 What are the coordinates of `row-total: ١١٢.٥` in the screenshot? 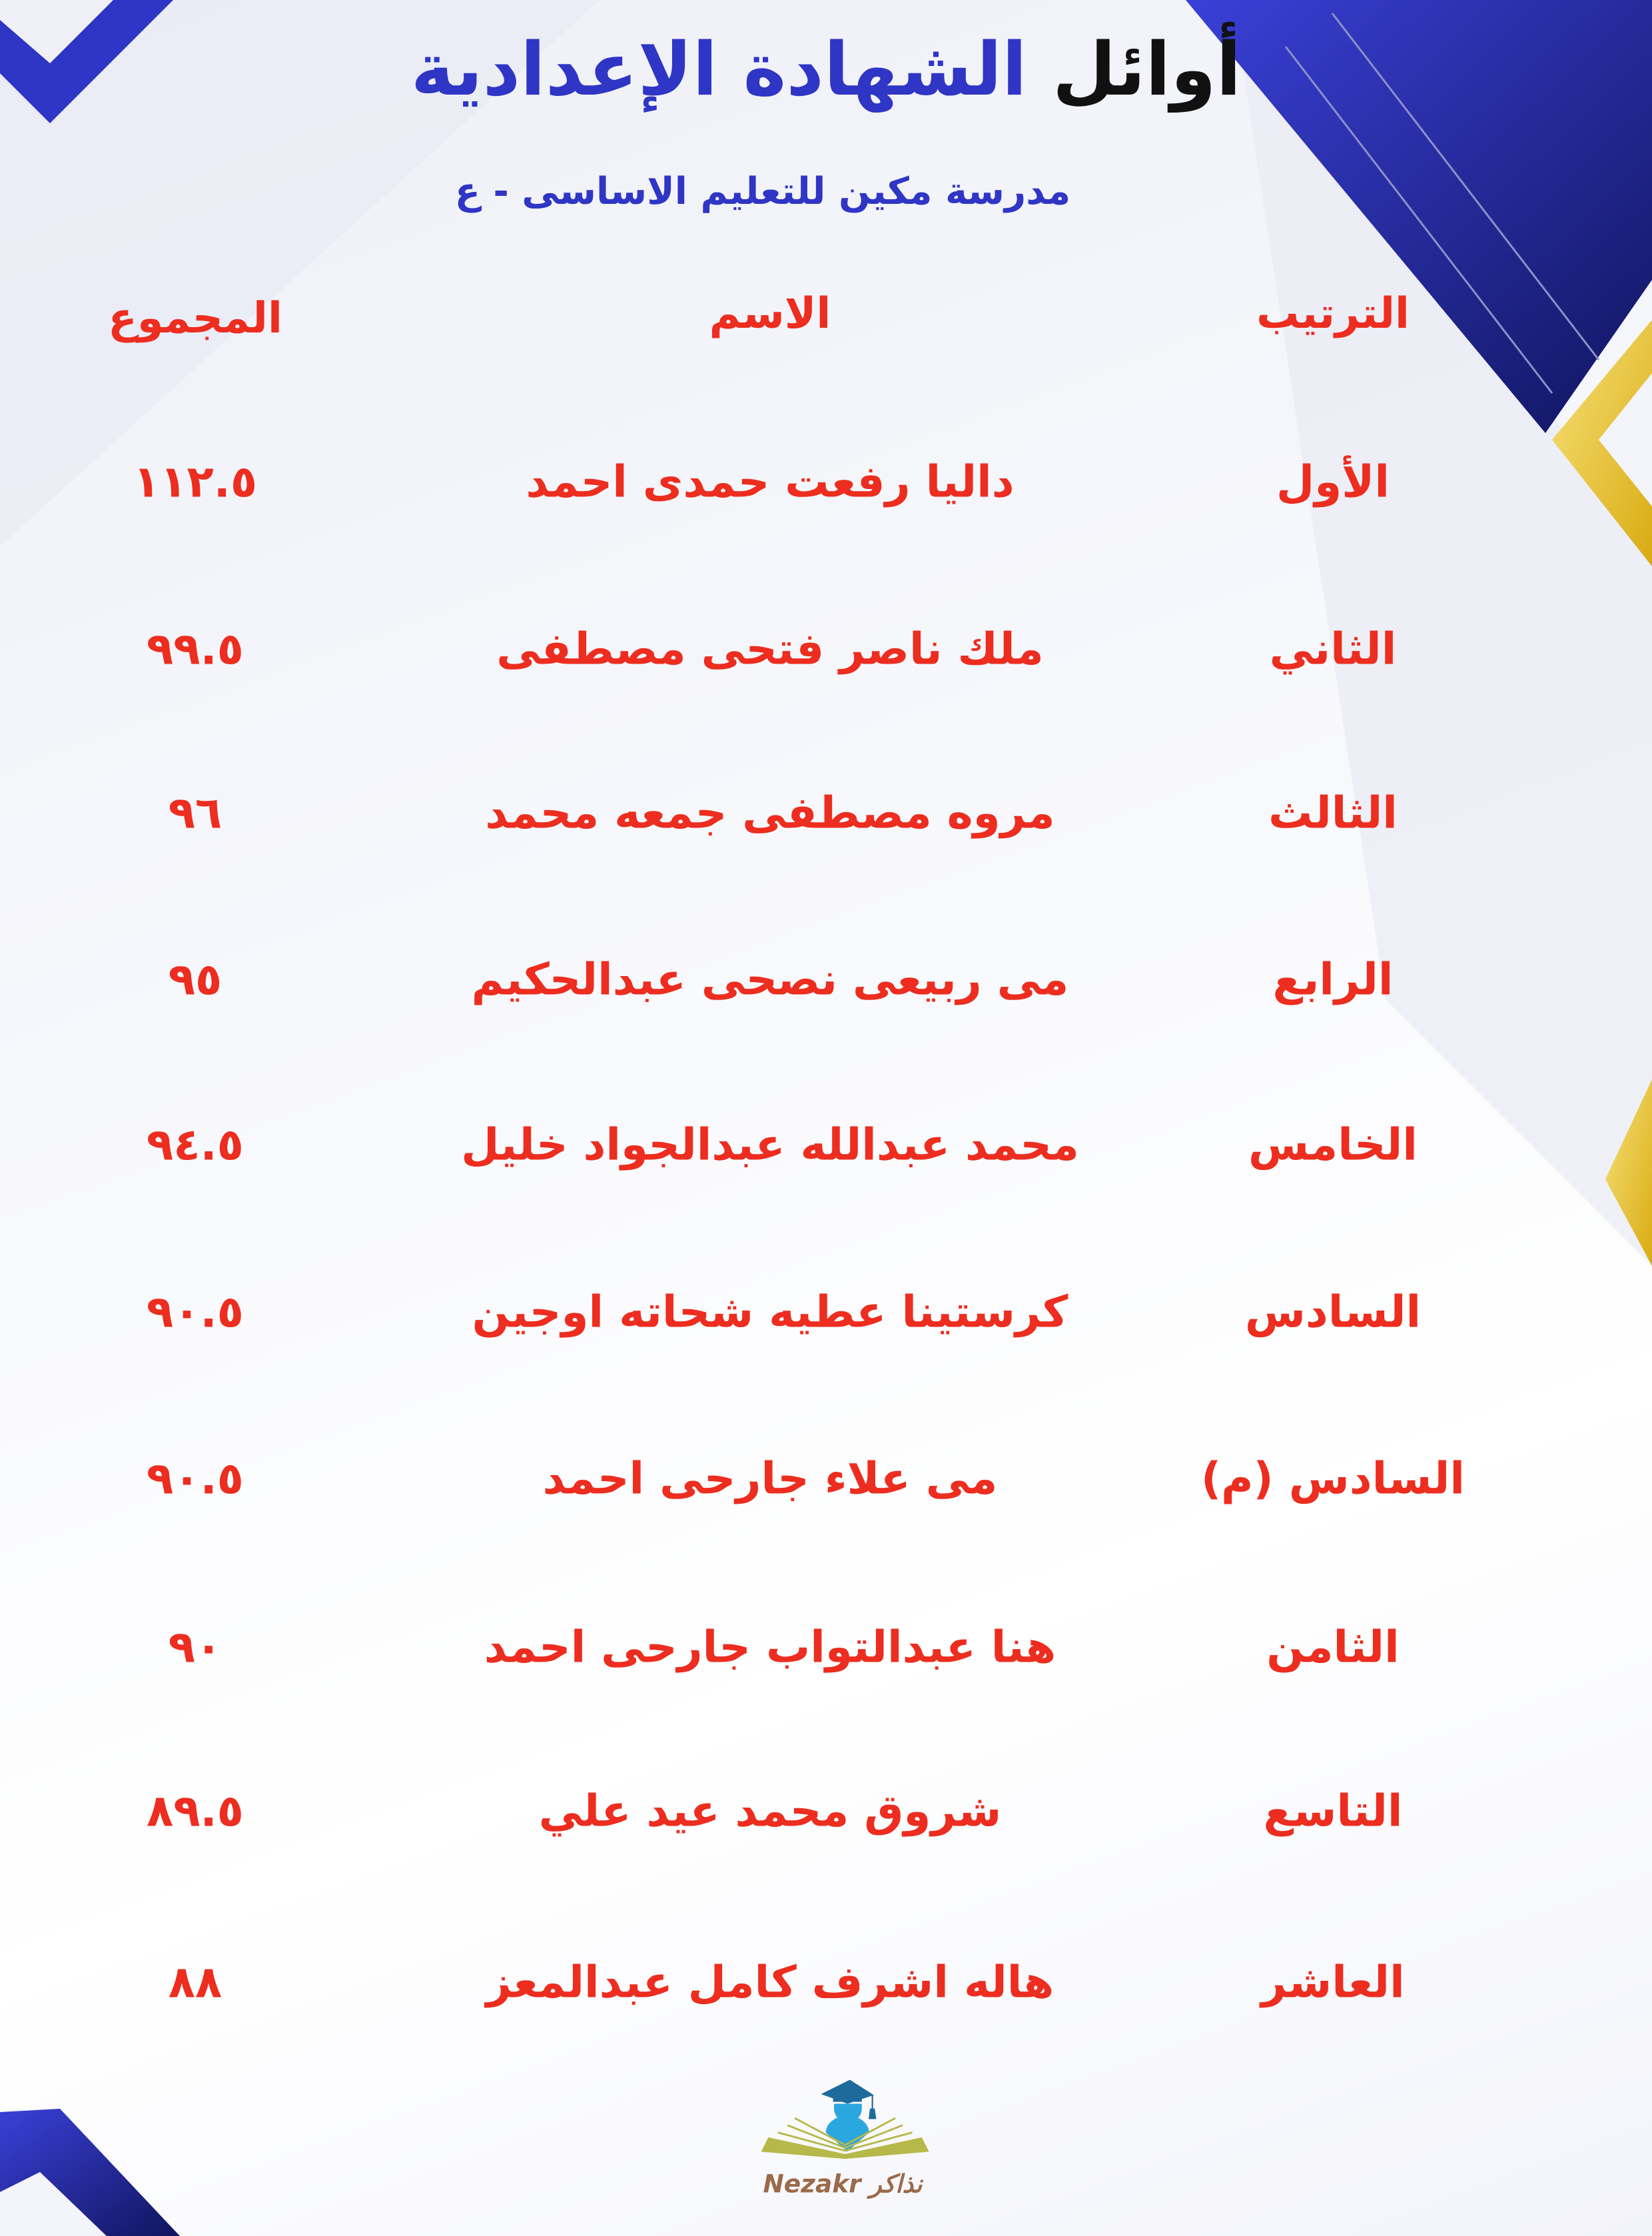 It's located at (195, 482).